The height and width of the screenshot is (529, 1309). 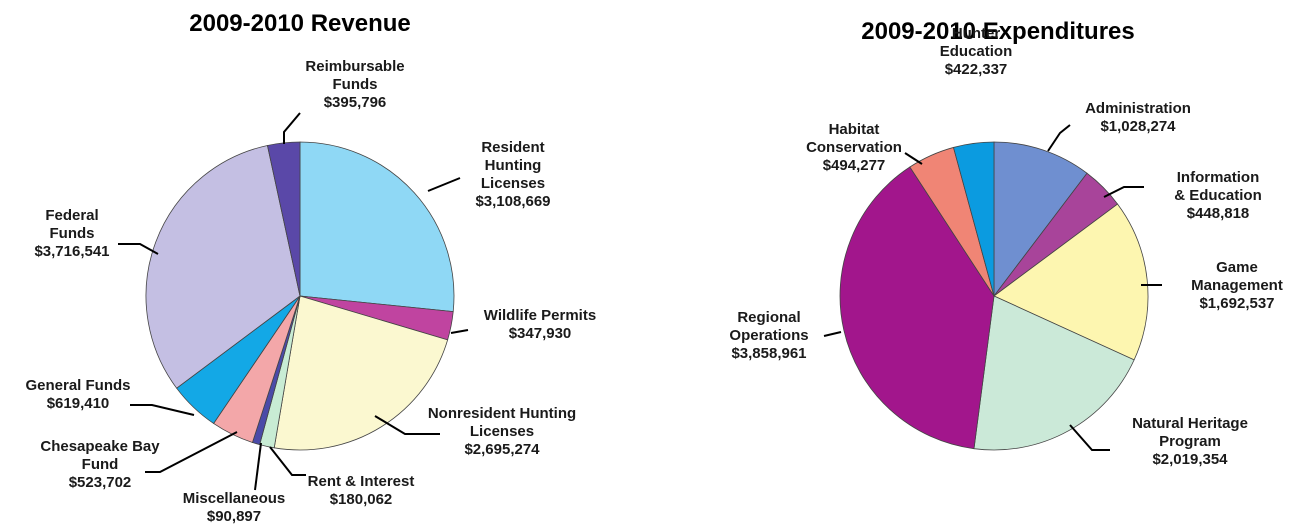 What do you see at coordinates (502, 449) in the screenshot?
I see `revenue-value-nonresident-hunting-licenses: $2,695,274` at bounding box center [502, 449].